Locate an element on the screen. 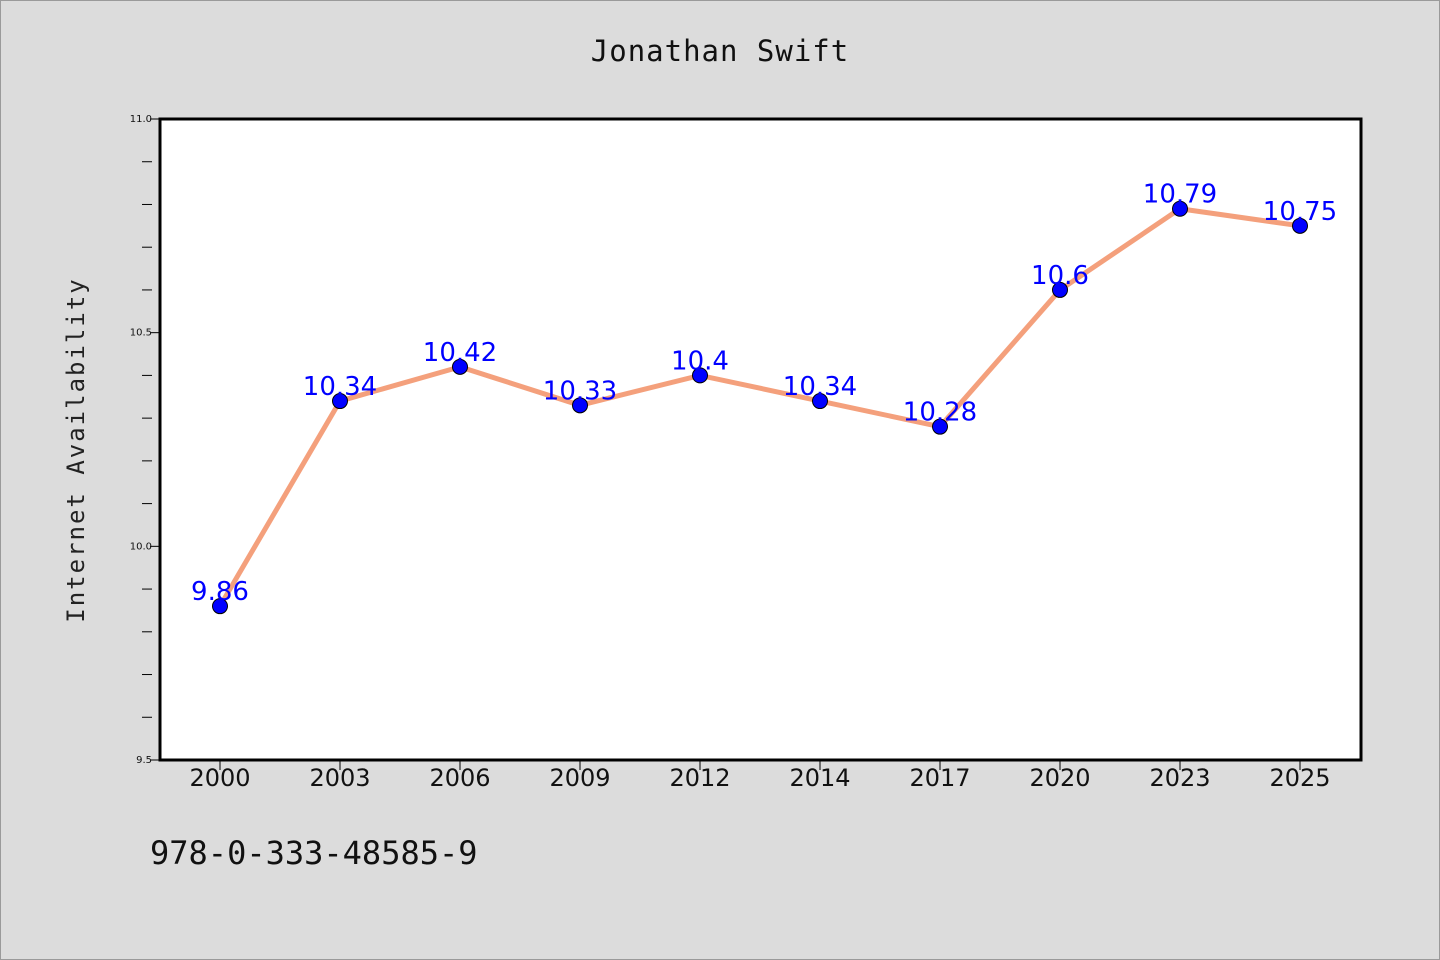  x-tick-label: 2020 is located at coordinates (1059, 778).